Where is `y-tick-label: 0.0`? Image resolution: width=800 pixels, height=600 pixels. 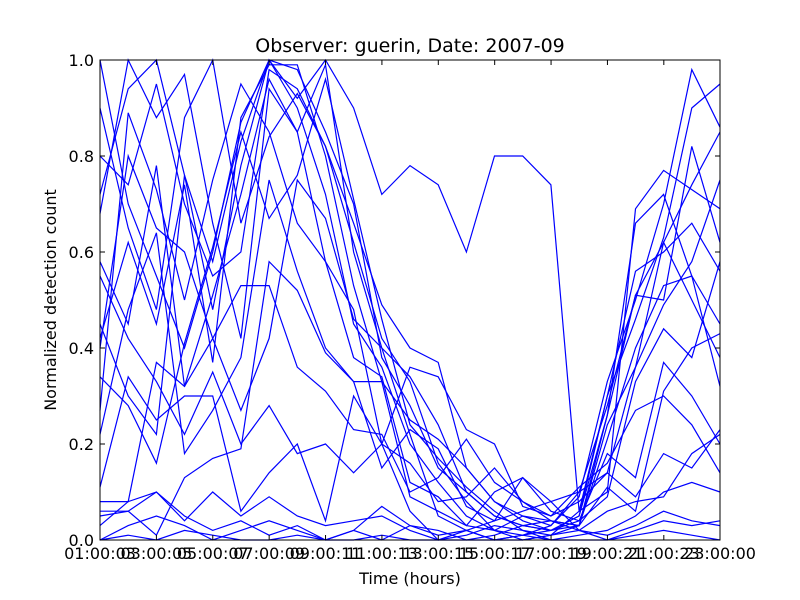
y-tick-label: 0.0 is located at coordinates (81, 540).